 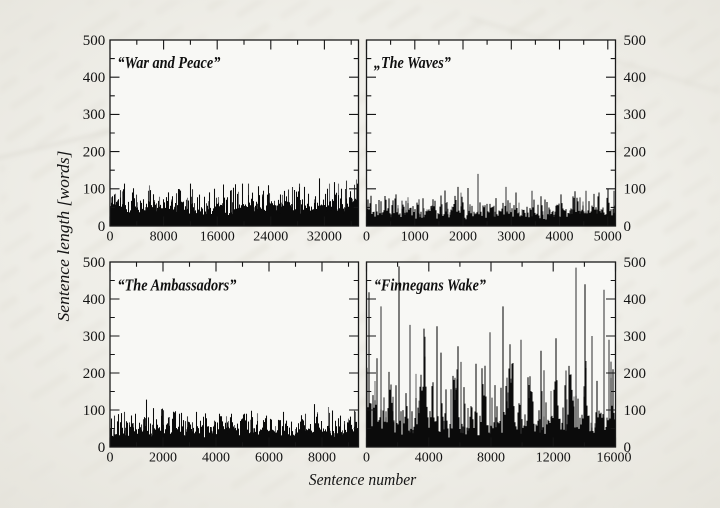 What do you see at coordinates (269, 457) in the screenshot?
I see `svg-text: 6000` at bounding box center [269, 457].